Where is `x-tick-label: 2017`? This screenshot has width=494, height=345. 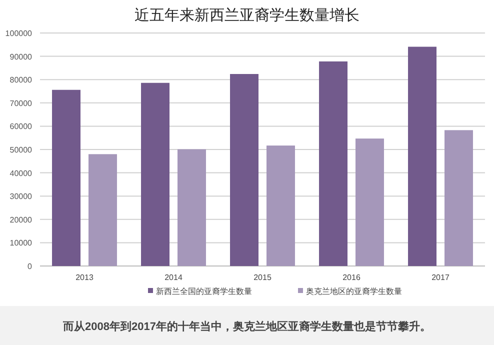
x-tick-label: 2017 is located at coordinates (441, 277).